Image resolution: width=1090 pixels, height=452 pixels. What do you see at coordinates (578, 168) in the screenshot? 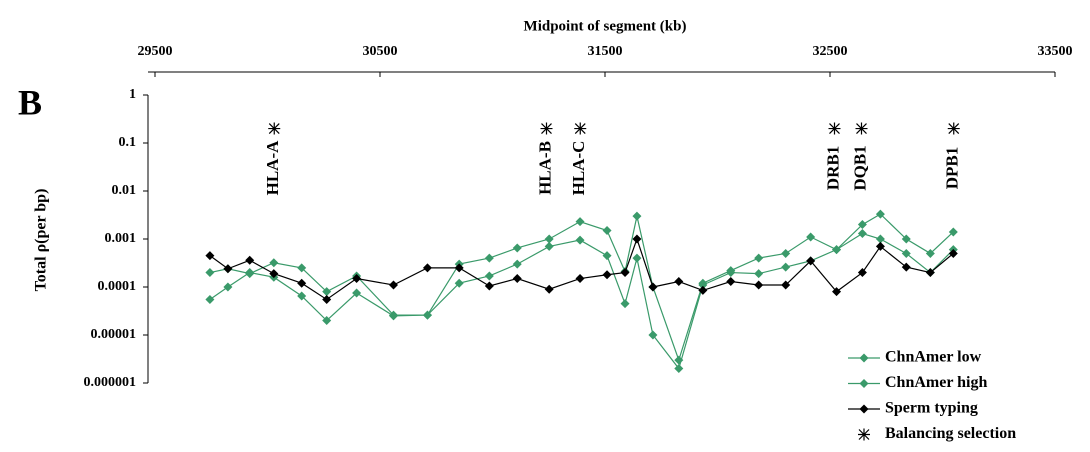
I see `gene-label: HLA-C` at bounding box center [578, 168].